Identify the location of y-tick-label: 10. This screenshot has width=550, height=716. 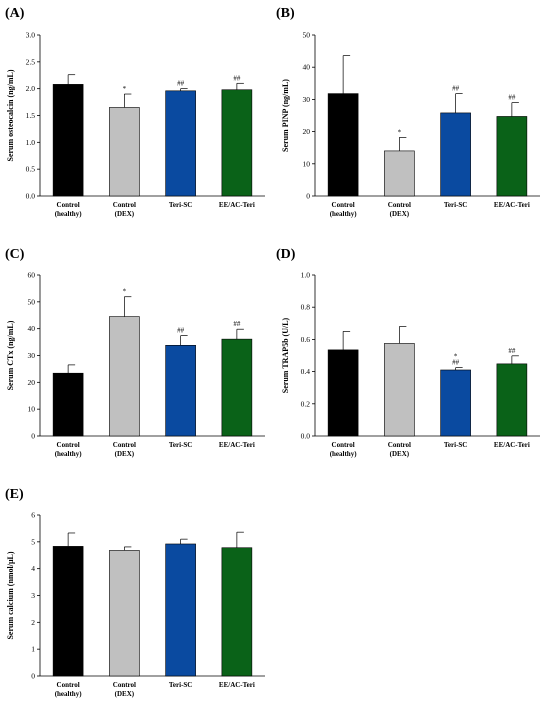
(32, 409).